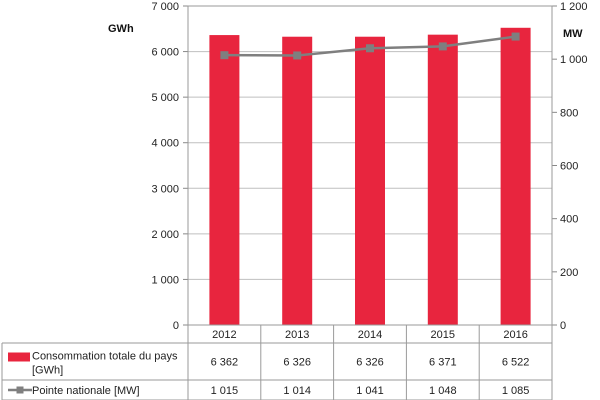 The height and width of the screenshot is (400, 600). What do you see at coordinates (105, 357) in the screenshot?
I see `legend-name: Consommation totale du pays` at bounding box center [105, 357].